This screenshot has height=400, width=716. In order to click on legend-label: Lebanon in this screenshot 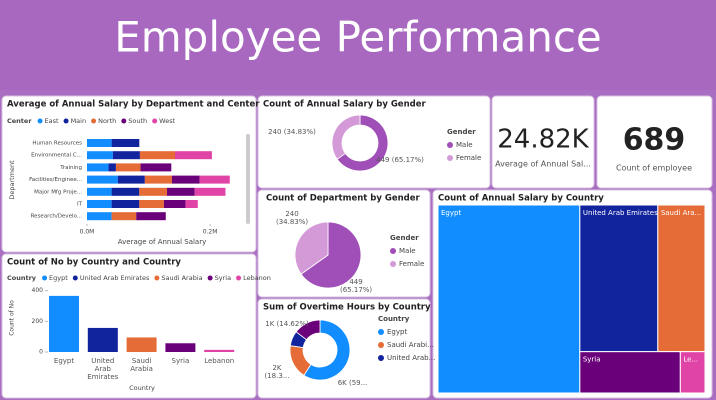, I will do `click(257, 278)`.